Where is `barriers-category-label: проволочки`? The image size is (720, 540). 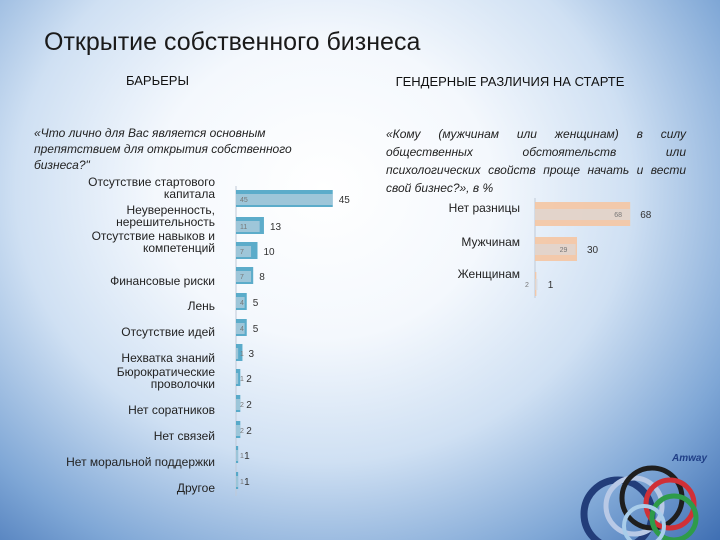 barriers-category-label: проволочки is located at coordinates (183, 384).